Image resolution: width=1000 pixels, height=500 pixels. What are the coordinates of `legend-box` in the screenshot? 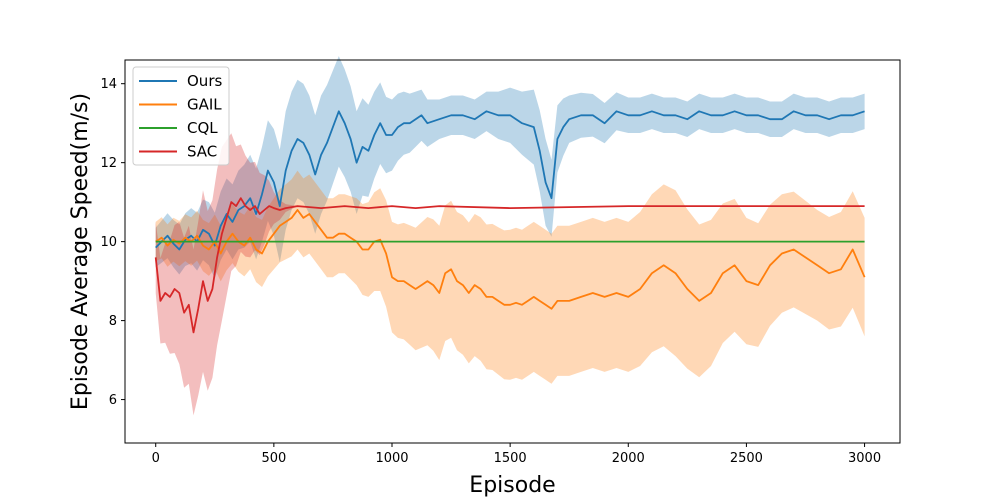 It's located at (181, 116).